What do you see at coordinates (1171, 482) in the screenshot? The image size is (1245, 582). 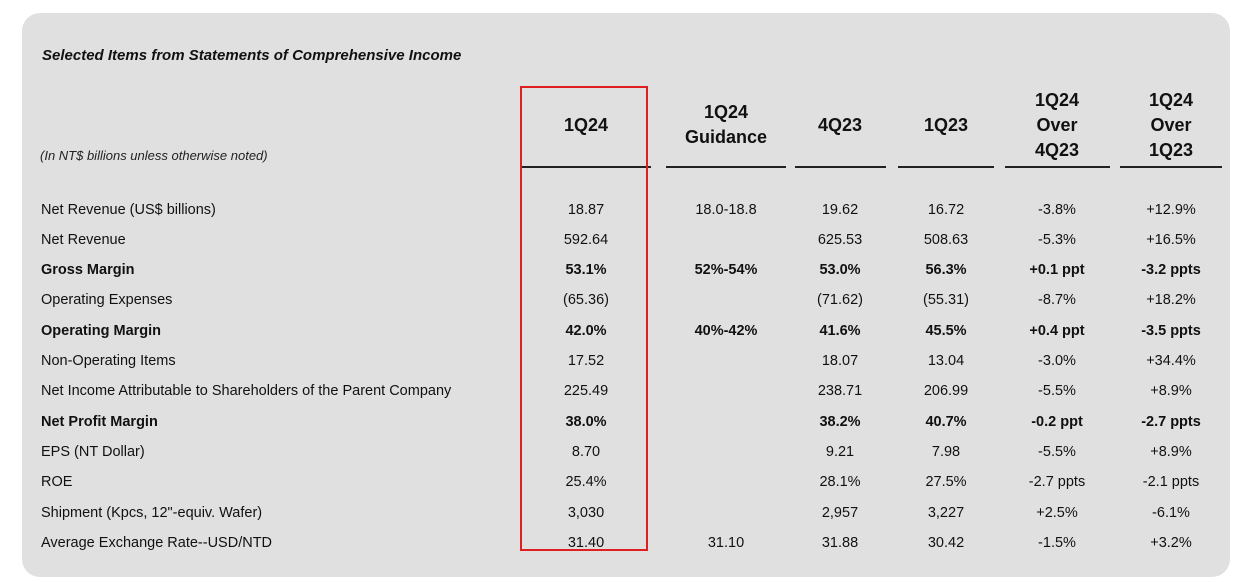 I see `row-value: -2.1 ppts` at bounding box center [1171, 482].